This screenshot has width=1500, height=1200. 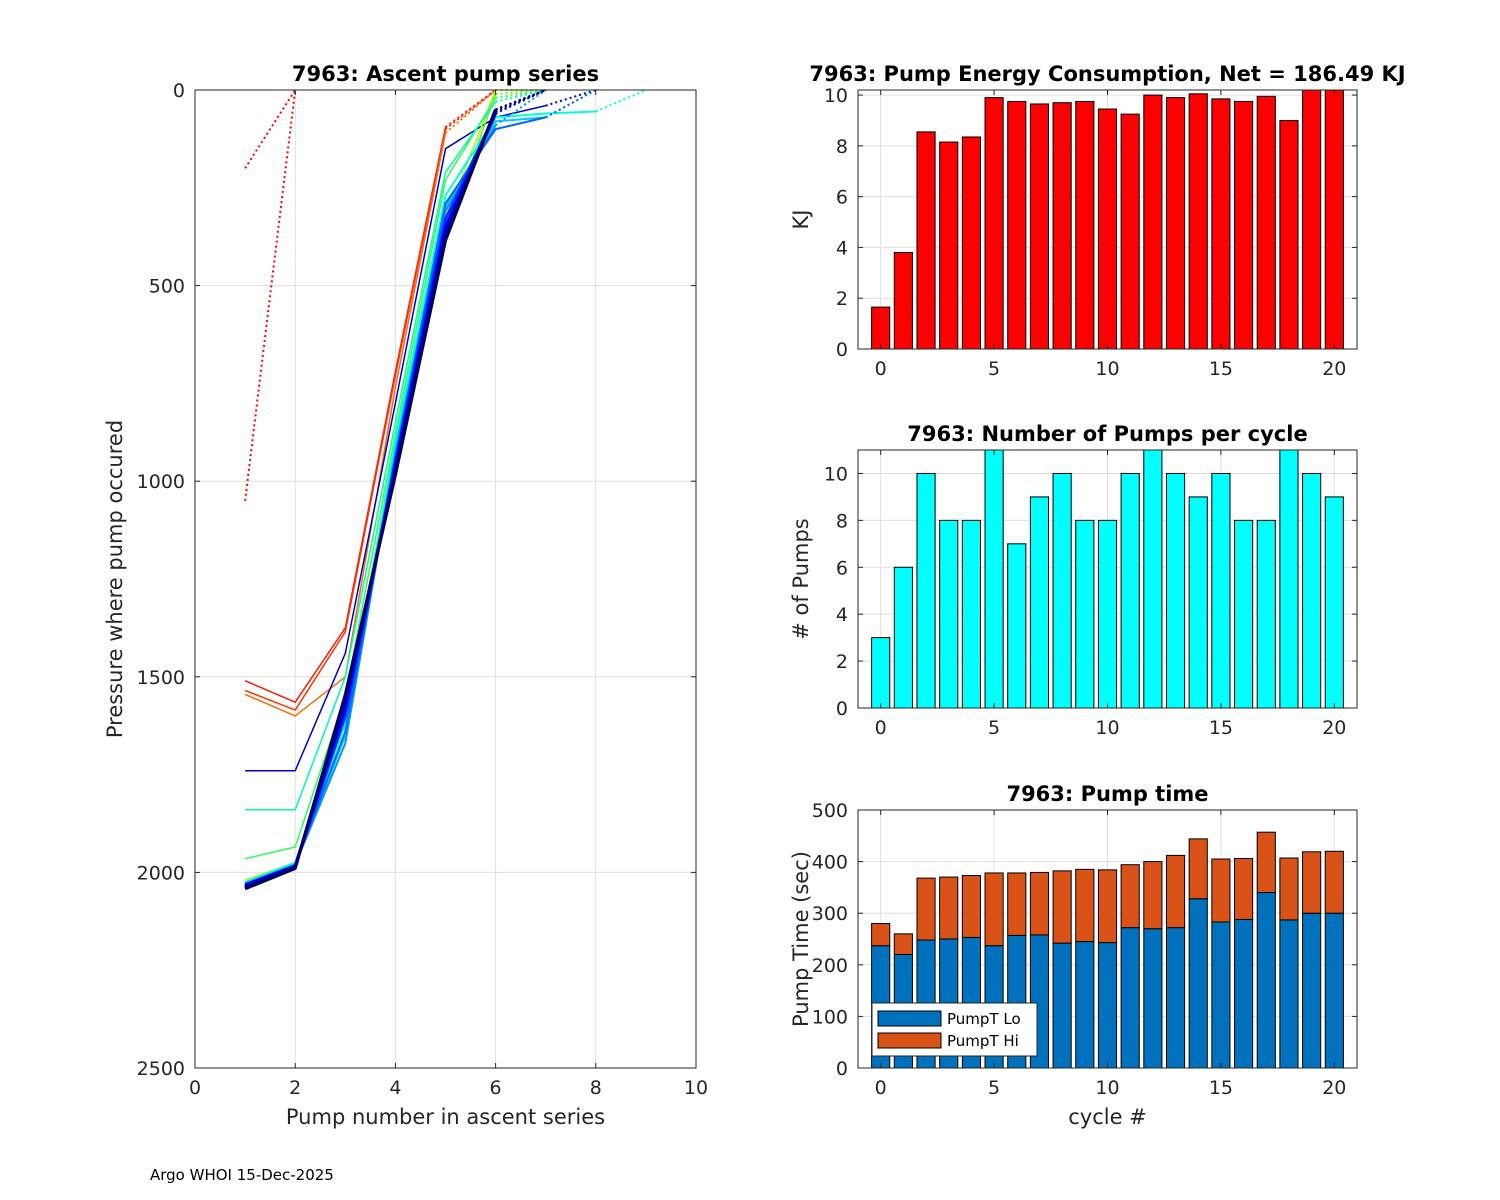 What do you see at coordinates (842, 521) in the screenshot?
I see `y-tick-label: 8` at bounding box center [842, 521].